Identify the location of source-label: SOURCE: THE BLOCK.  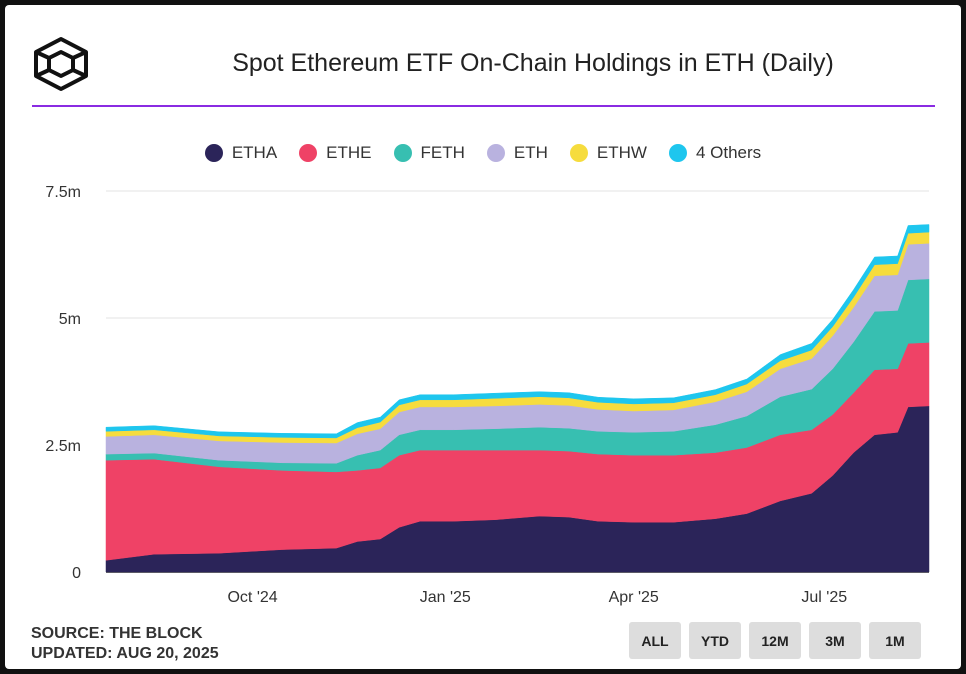
(117, 633).